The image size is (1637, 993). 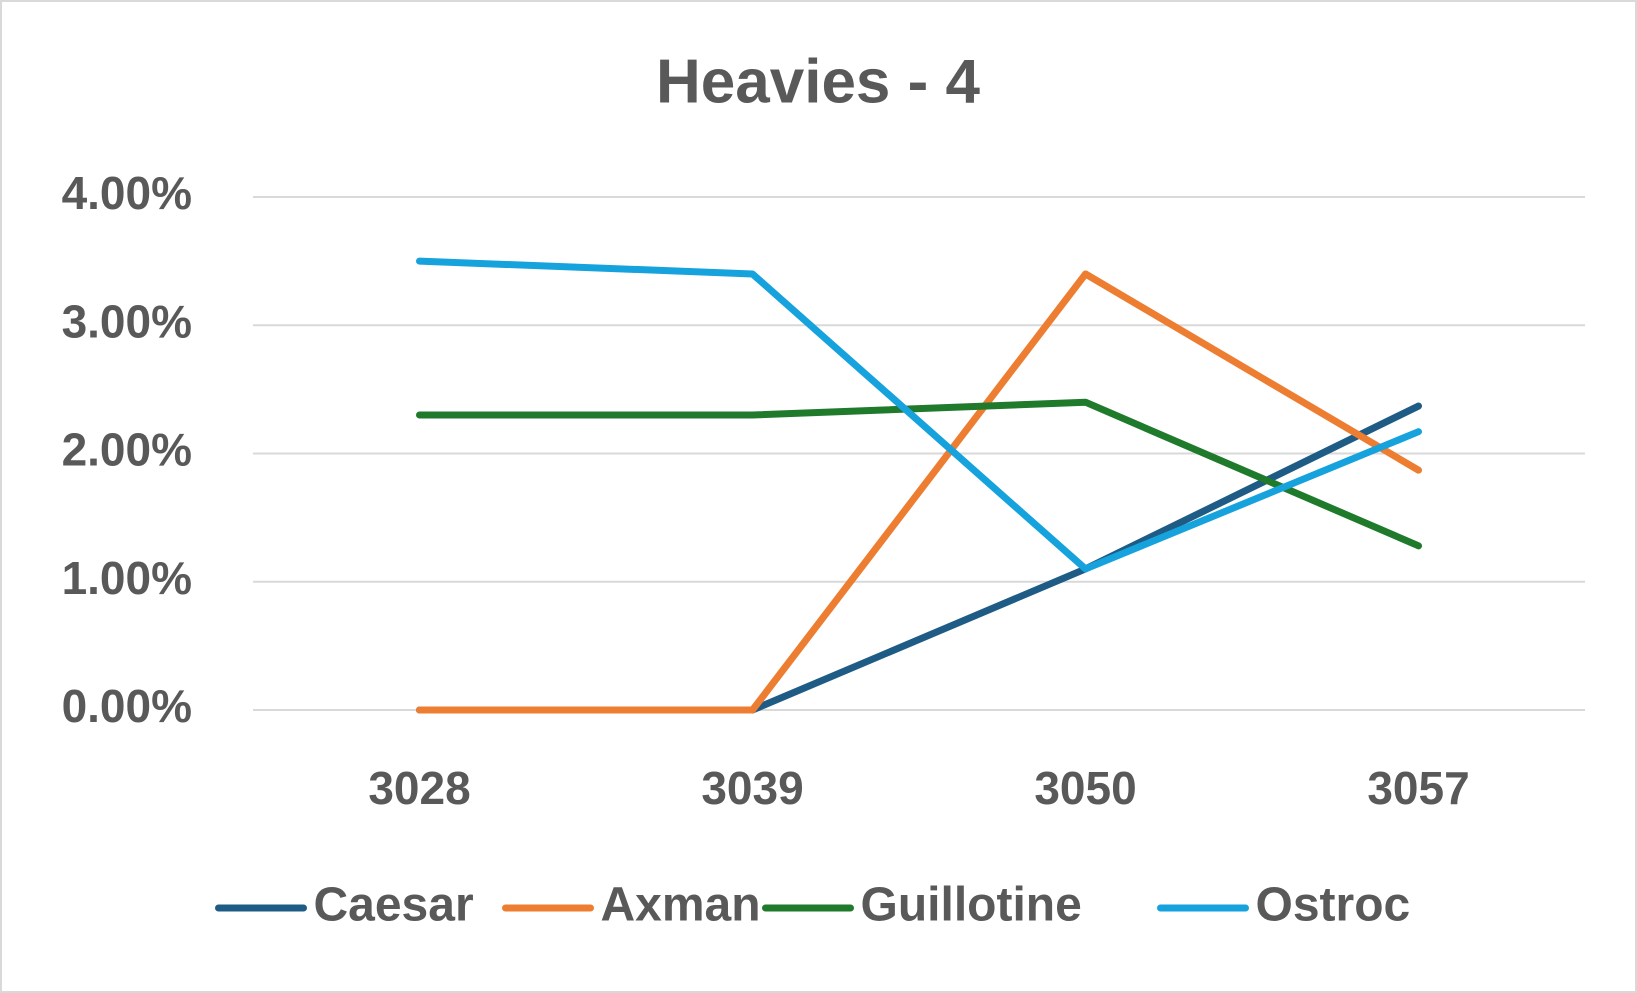 I want to click on x-tick-label: 3057, so click(x=1418, y=788).